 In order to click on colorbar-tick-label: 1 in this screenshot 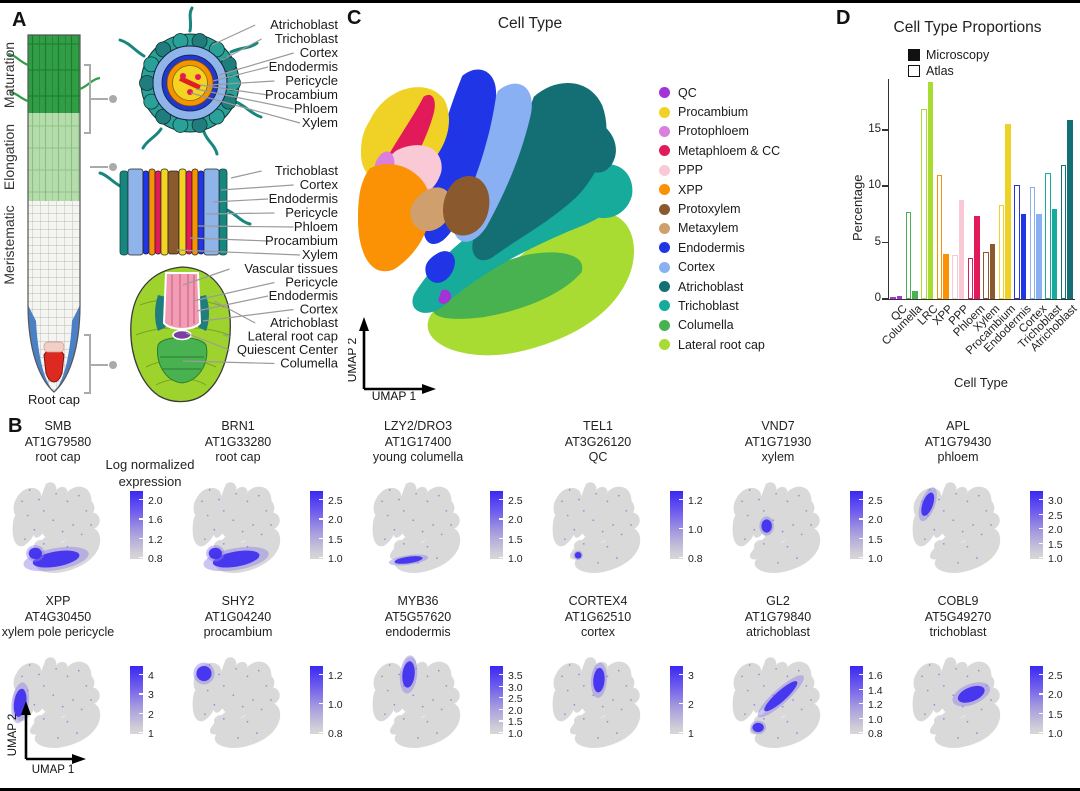, I will do `click(151, 734)`.